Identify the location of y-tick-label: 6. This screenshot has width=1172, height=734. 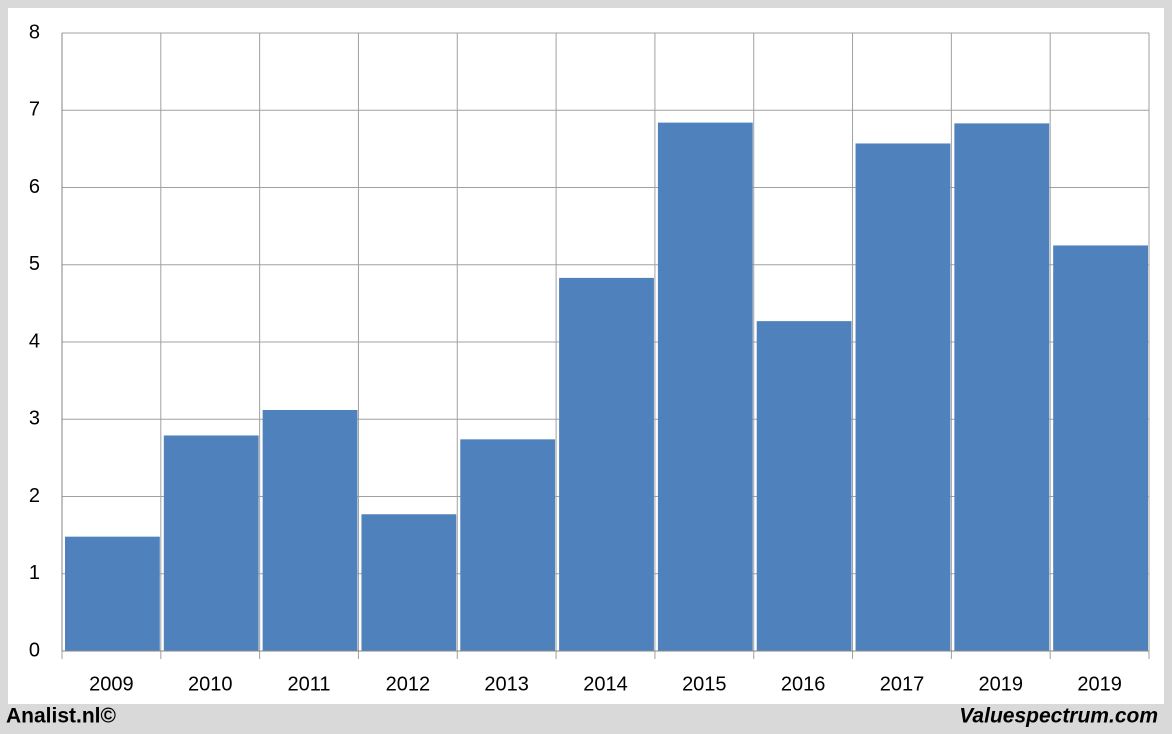
(34, 187).